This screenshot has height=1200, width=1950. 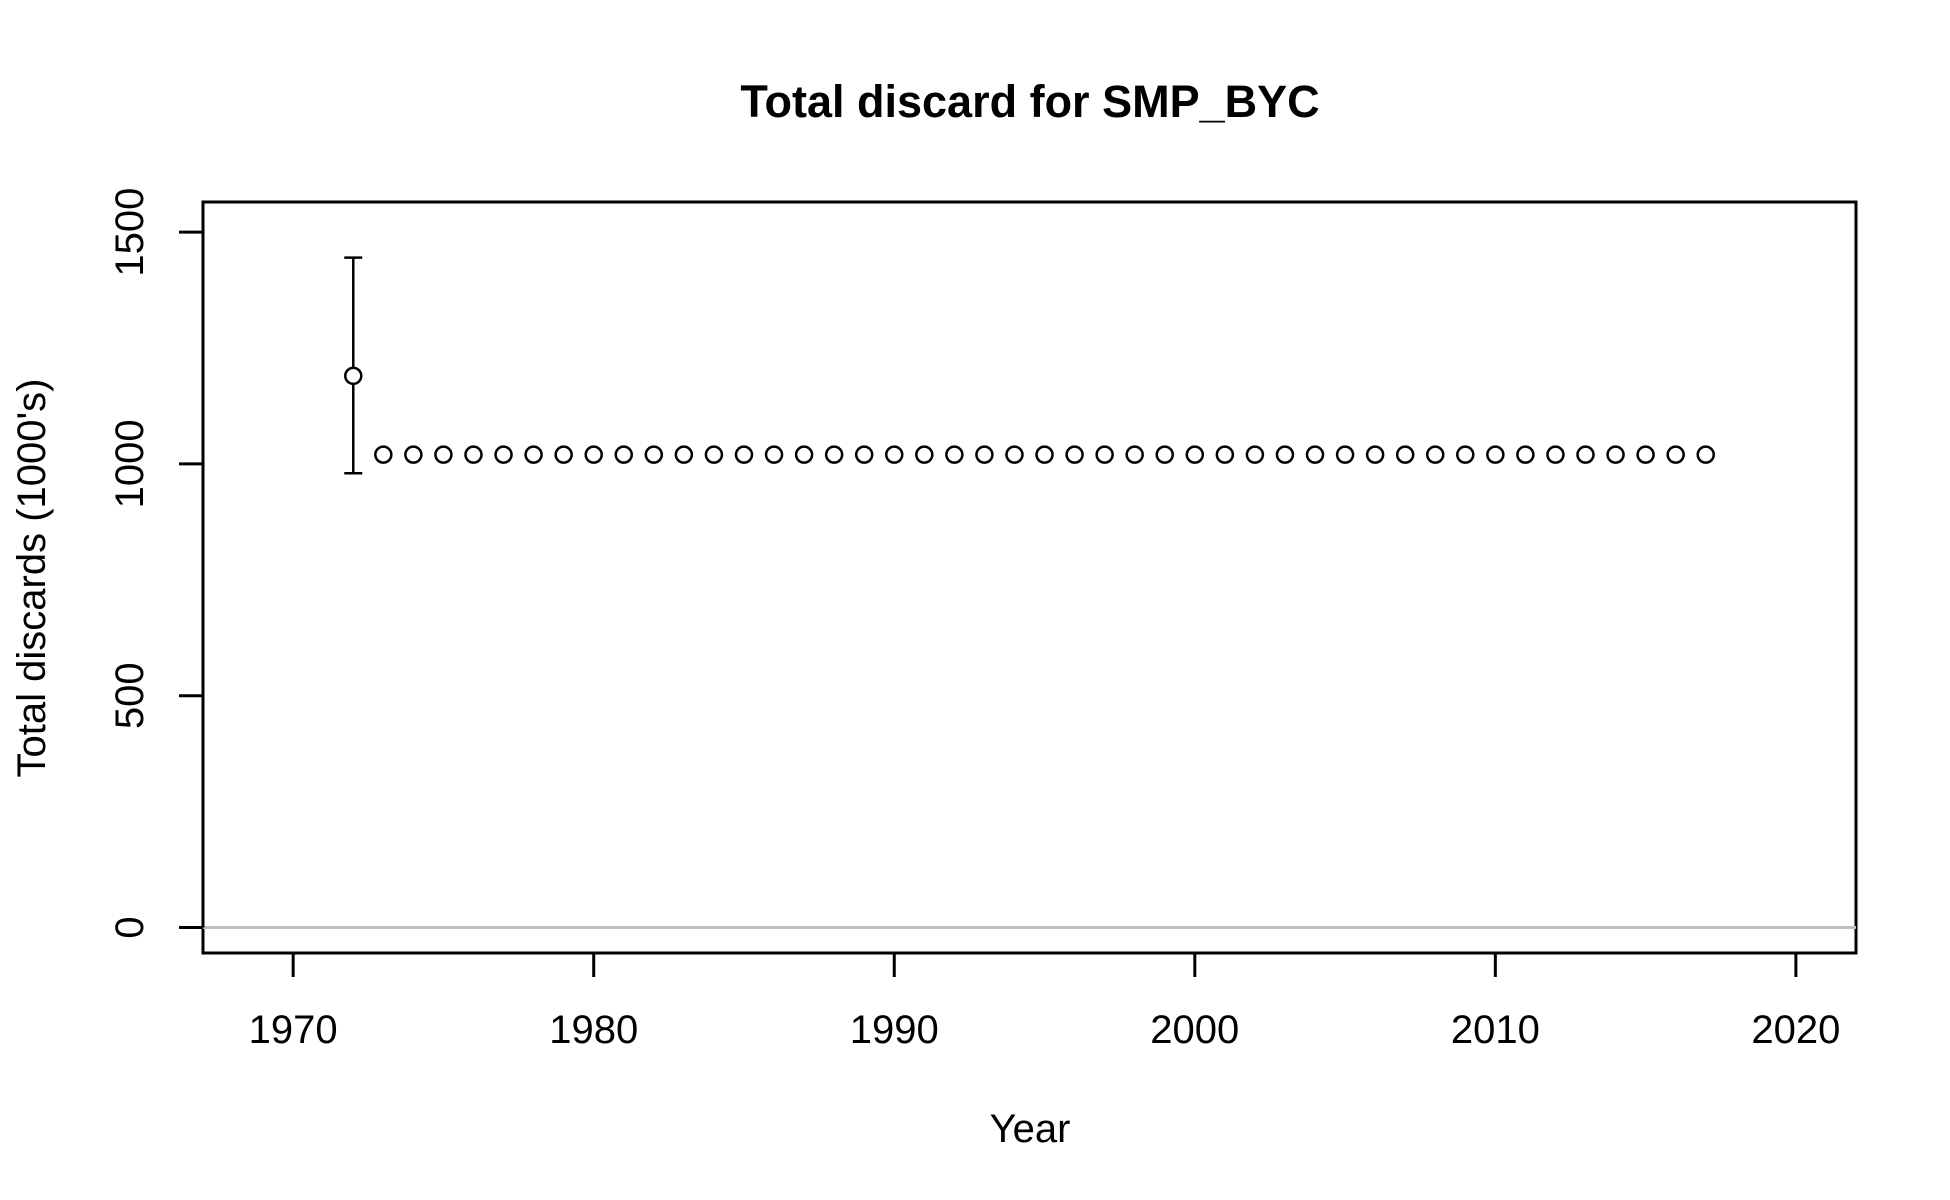 What do you see at coordinates (130, 927) in the screenshot?
I see `y-tick-label: 0` at bounding box center [130, 927].